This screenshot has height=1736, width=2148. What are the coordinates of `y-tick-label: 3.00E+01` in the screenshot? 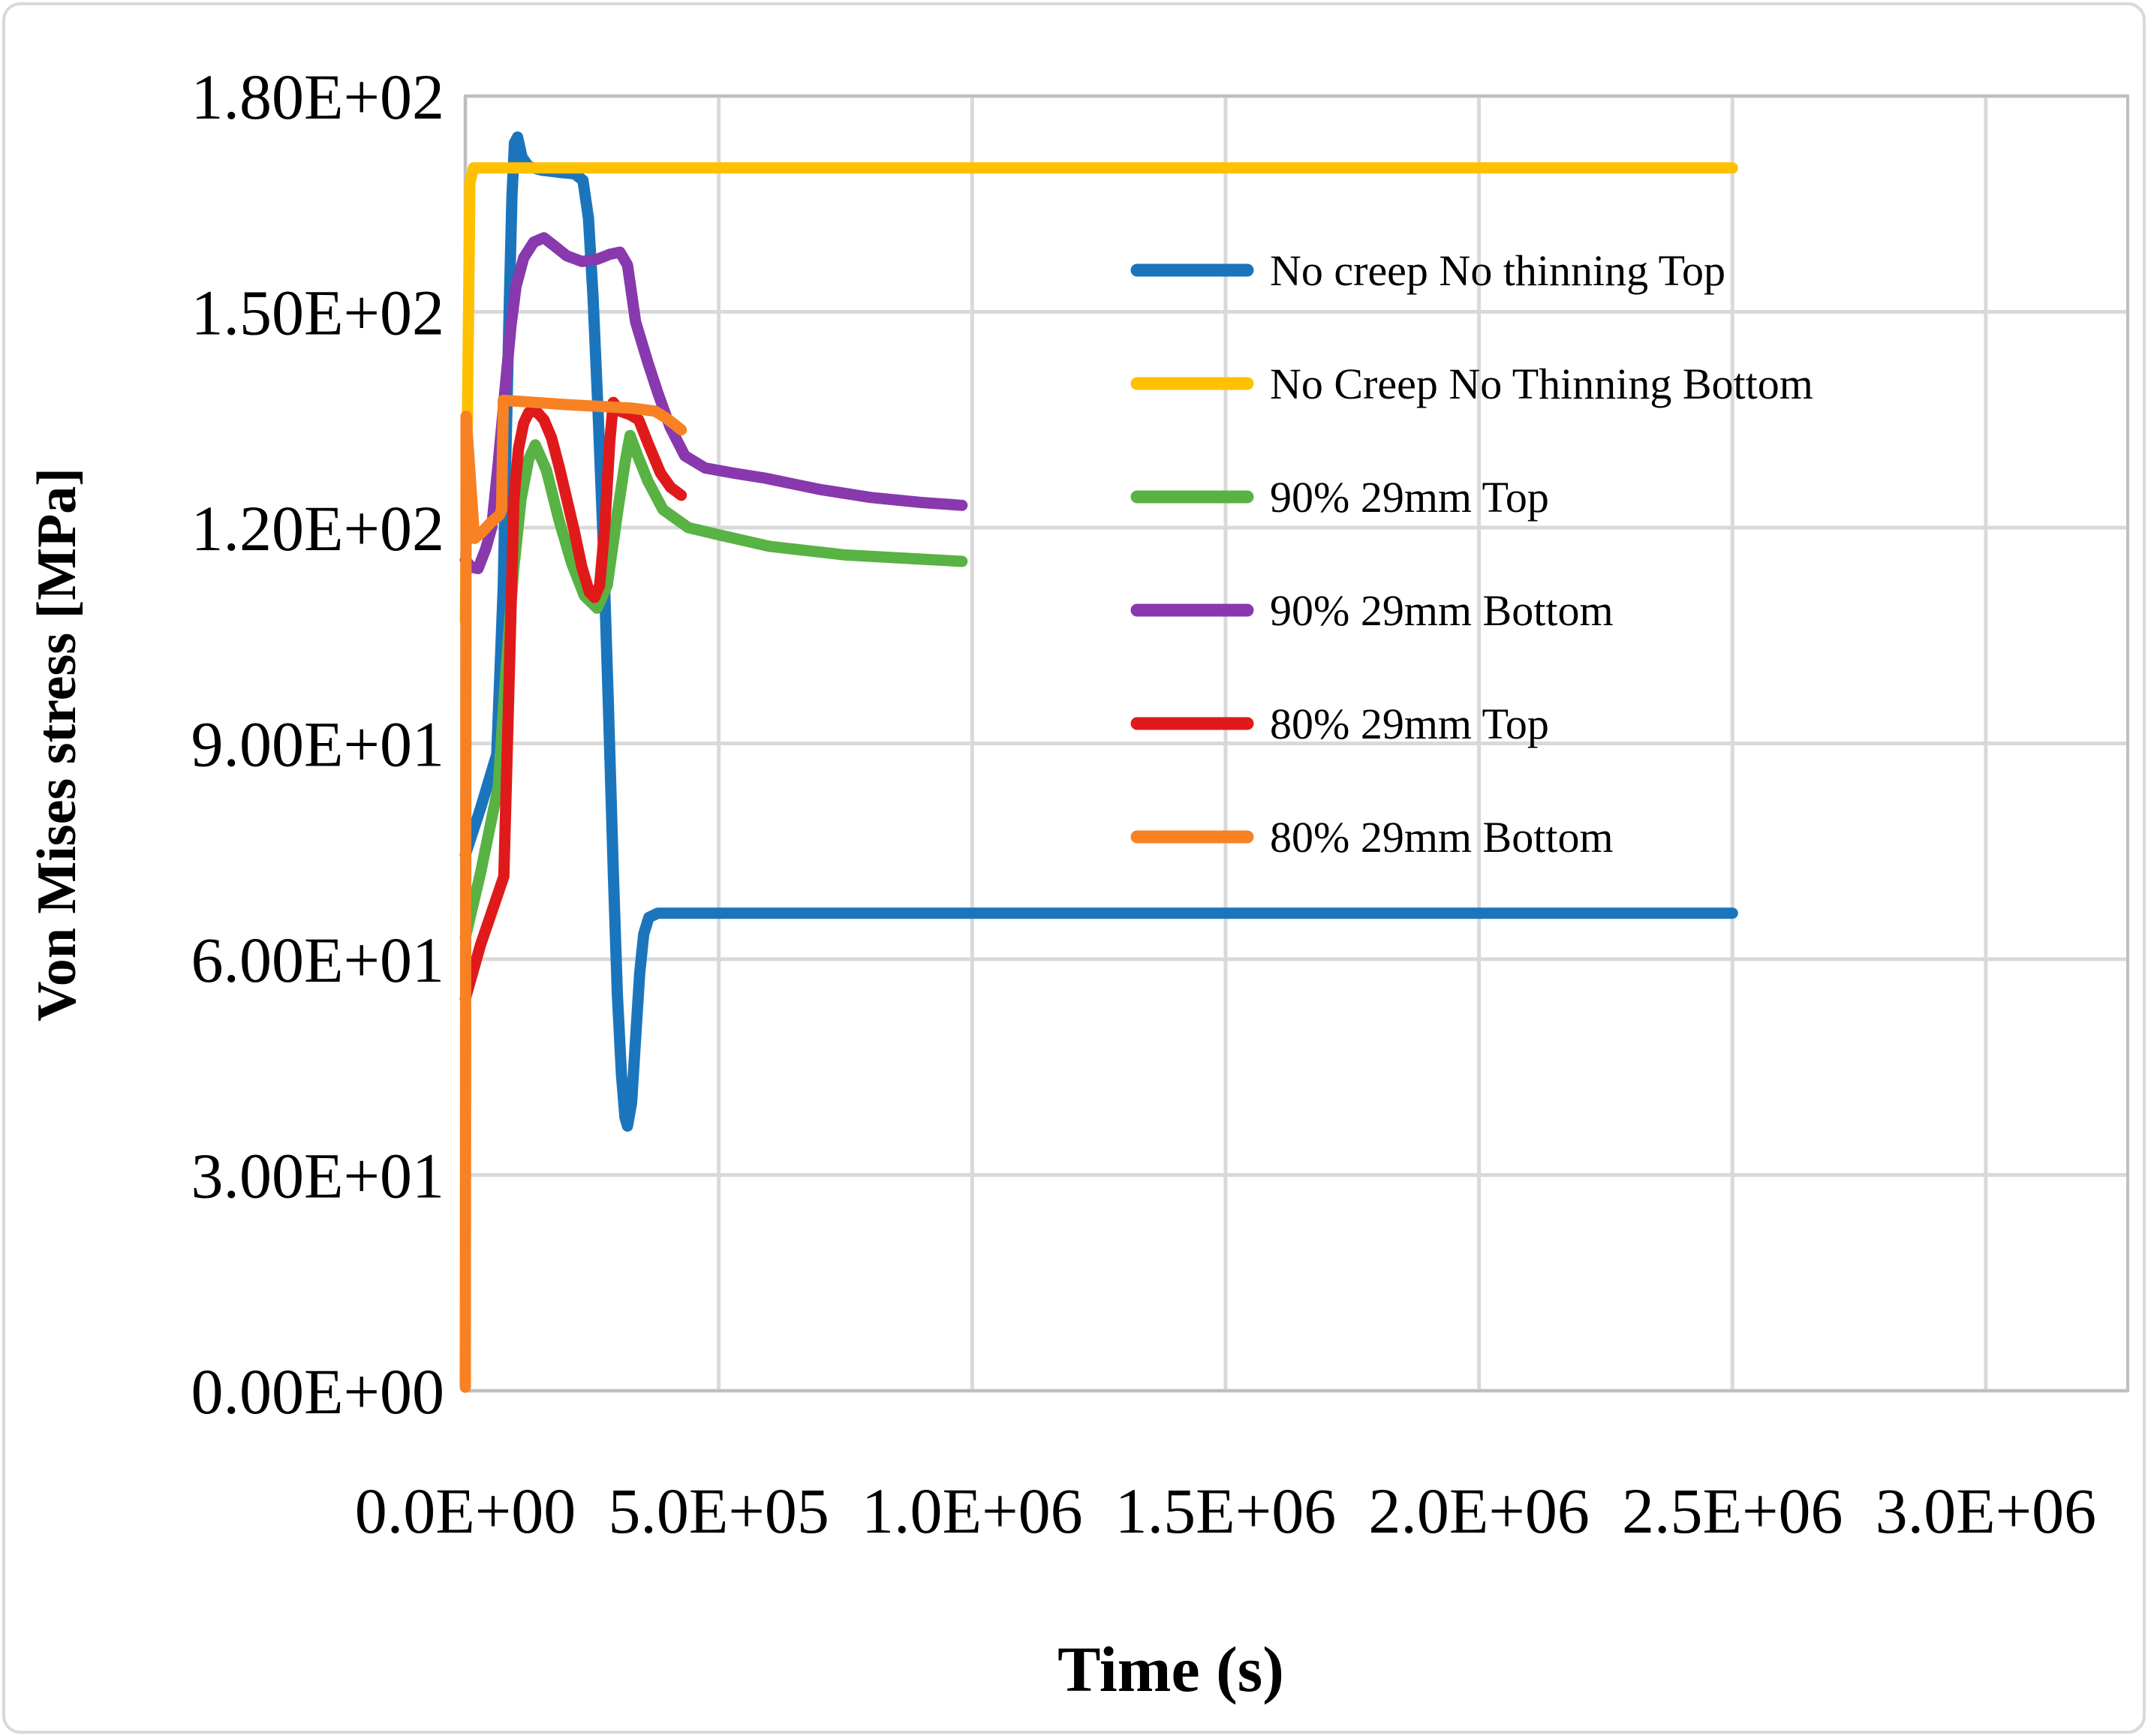 It's located at (317, 1176).